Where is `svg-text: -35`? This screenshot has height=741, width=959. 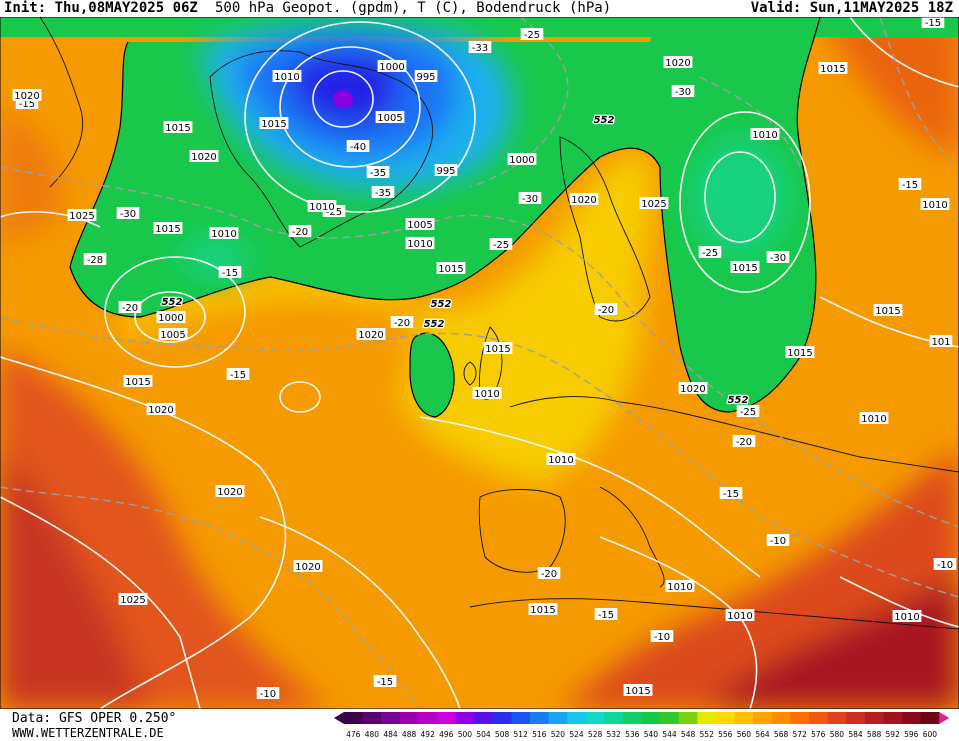 svg-text: -35 is located at coordinates (378, 173).